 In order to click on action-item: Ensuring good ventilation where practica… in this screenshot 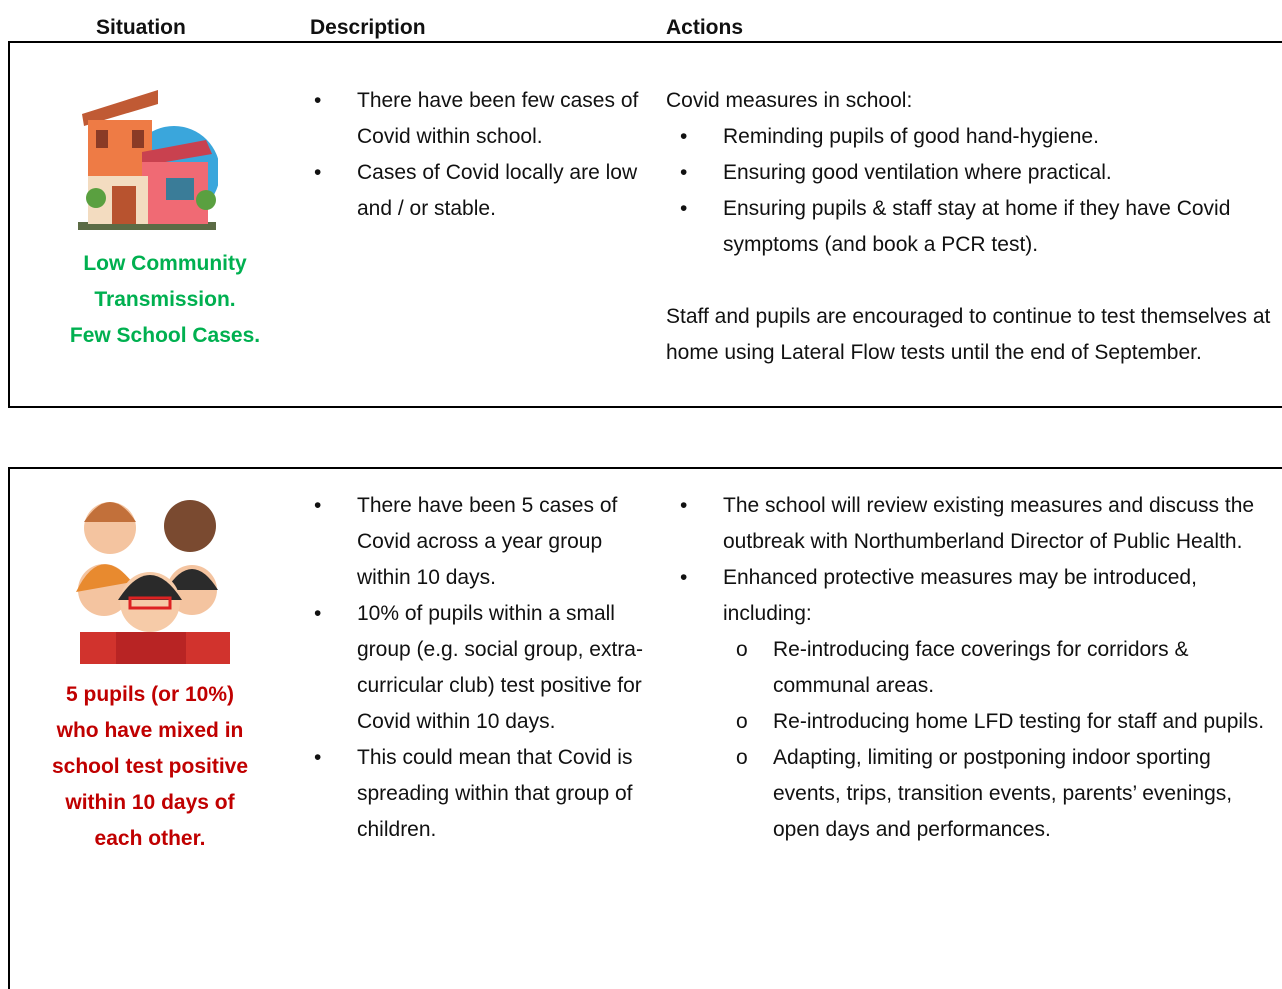, I will do `click(980, 173)`.